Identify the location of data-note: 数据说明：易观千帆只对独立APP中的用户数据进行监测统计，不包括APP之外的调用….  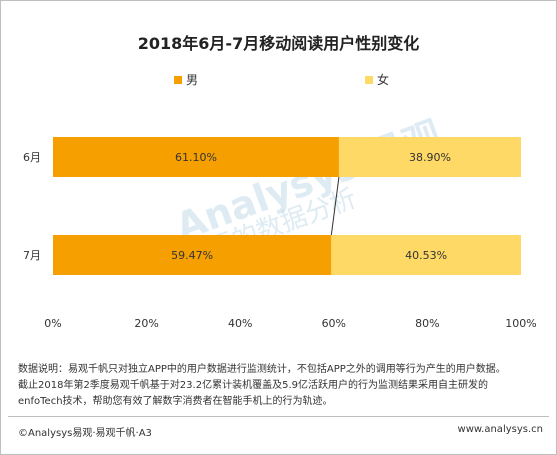
(280, 386).